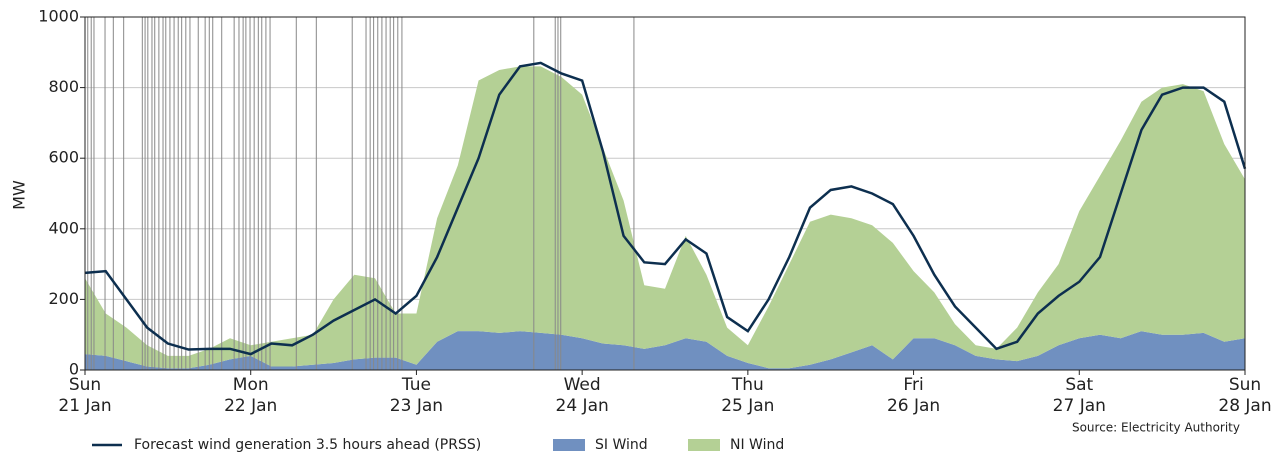 This screenshot has height=454, width=1285. What do you see at coordinates (63, 227) in the screenshot?
I see `y-tick-label: 400` at bounding box center [63, 227].